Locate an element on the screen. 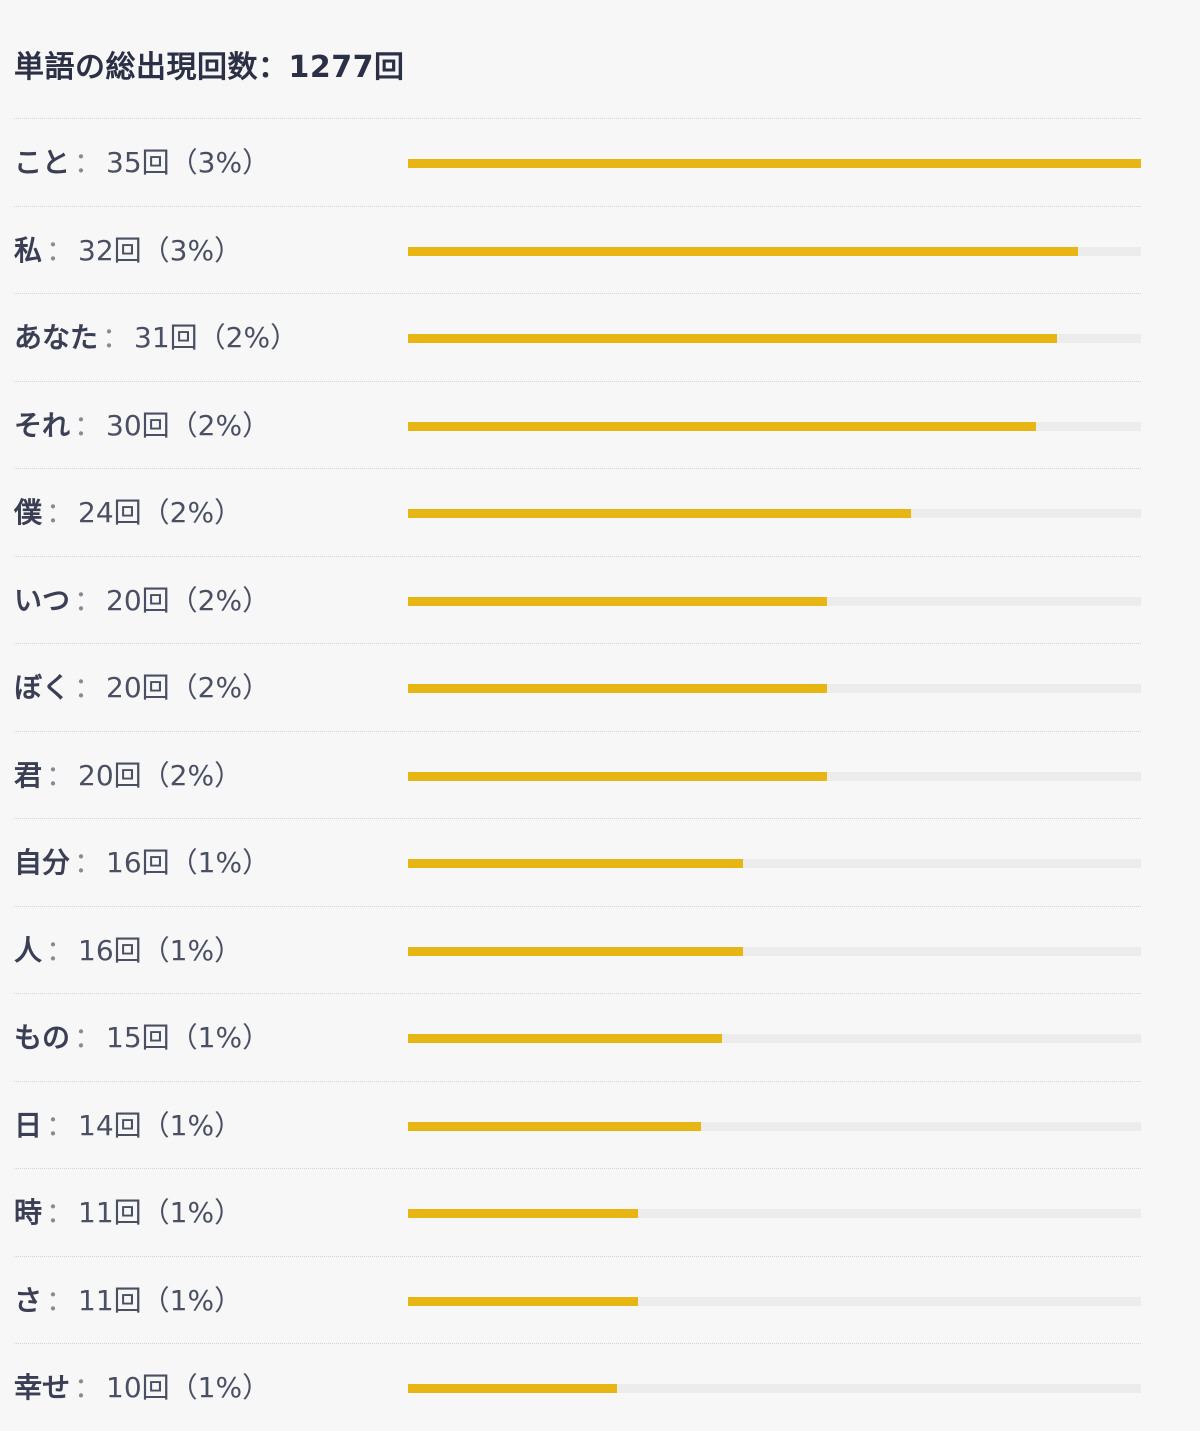  word-row: 時： 11回（1%） is located at coordinates (577, 1212).